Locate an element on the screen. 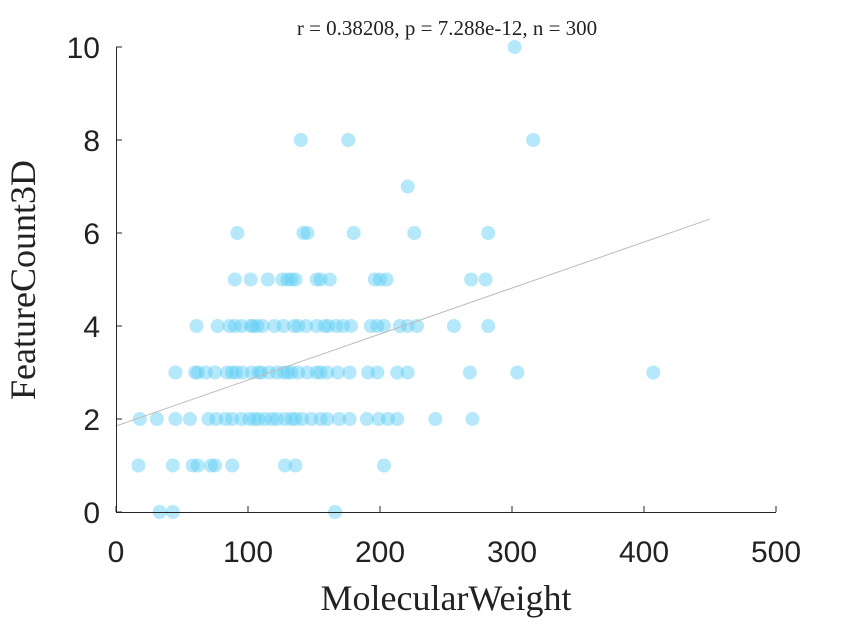  y-tick-label: 0 is located at coordinates (91, 513).